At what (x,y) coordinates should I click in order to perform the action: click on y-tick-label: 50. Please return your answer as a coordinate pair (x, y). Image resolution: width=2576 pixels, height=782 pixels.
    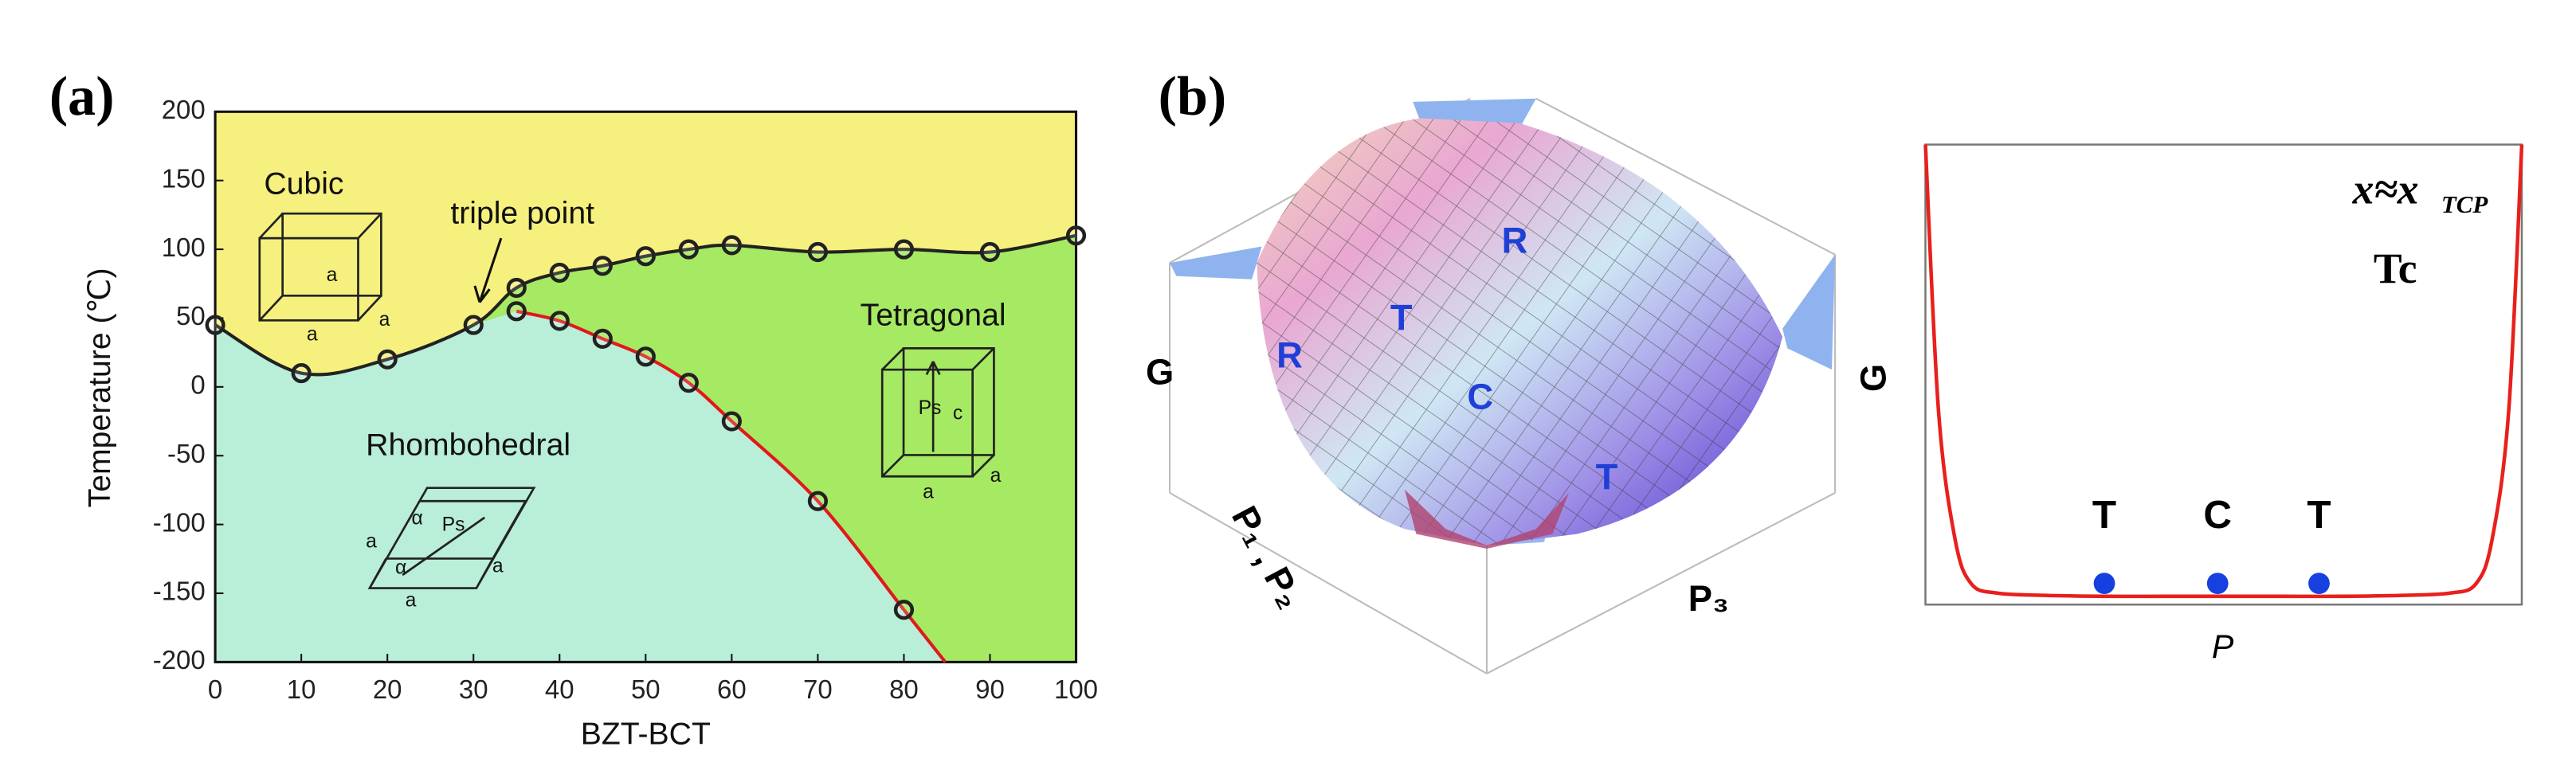
    Looking at the image, I should click on (191, 315).